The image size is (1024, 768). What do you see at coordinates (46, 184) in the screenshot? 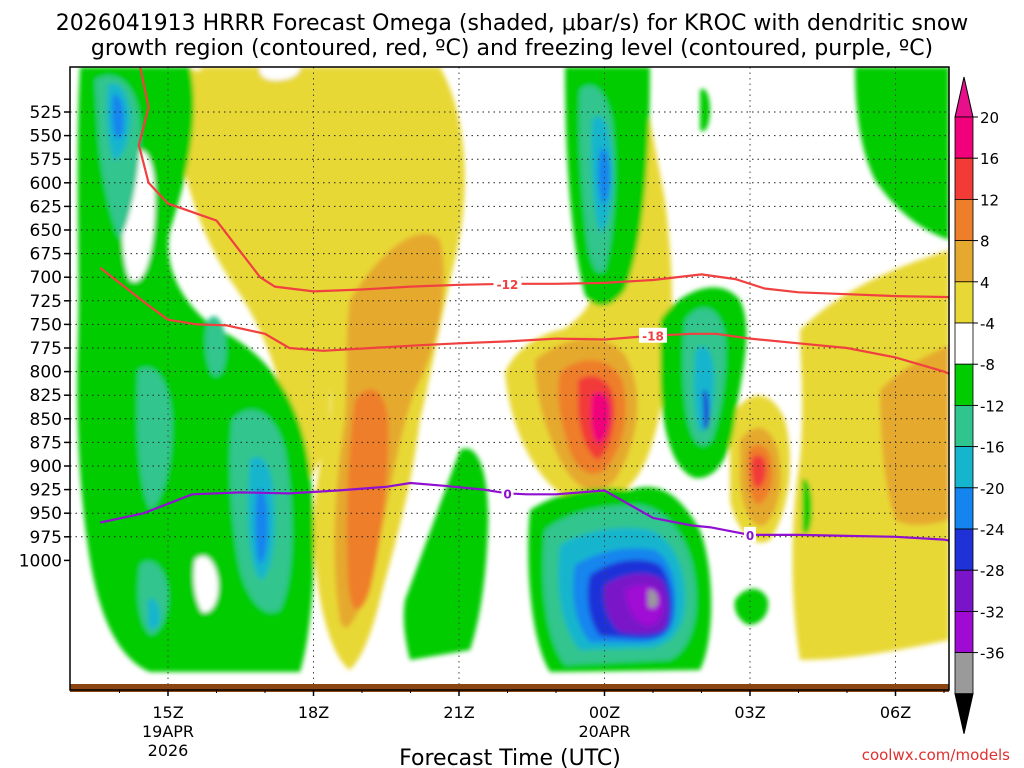
I see `y-tick-label: 600` at bounding box center [46, 184].